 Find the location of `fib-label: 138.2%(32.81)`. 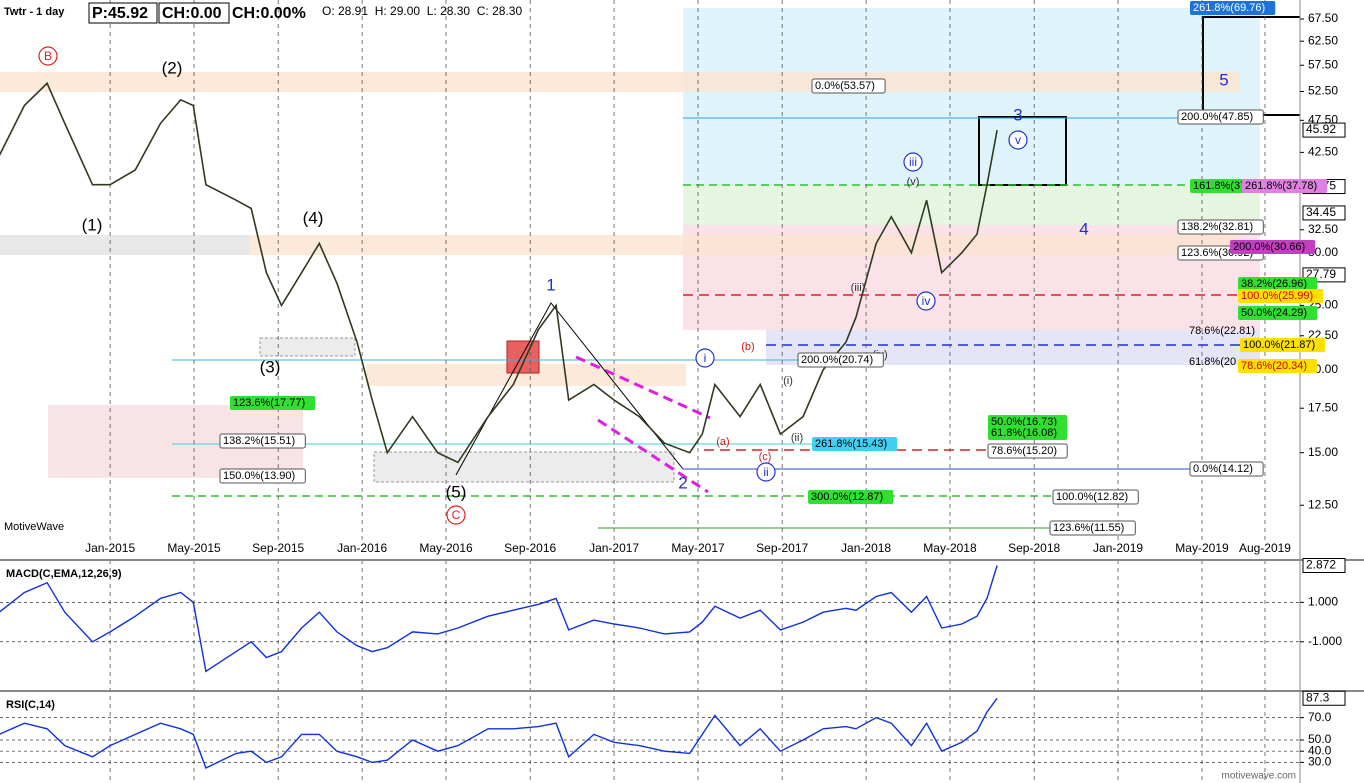

fib-label: 138.2%(32.81) is located at coordinates (1217, 227).